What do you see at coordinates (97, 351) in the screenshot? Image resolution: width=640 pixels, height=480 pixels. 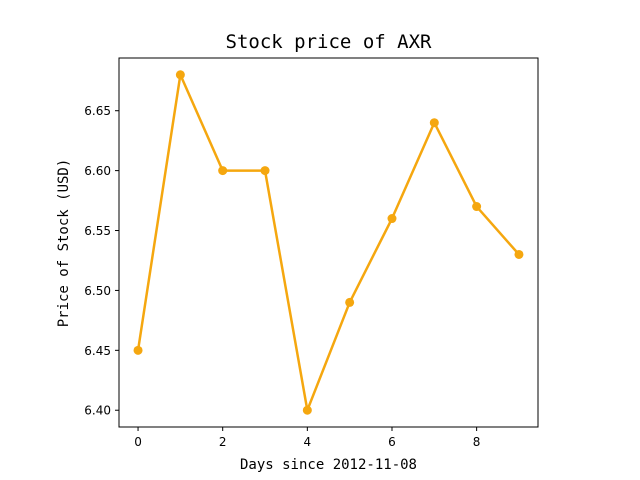 I see `y-tick-label: 6.45` at bounding box center [97, 351].